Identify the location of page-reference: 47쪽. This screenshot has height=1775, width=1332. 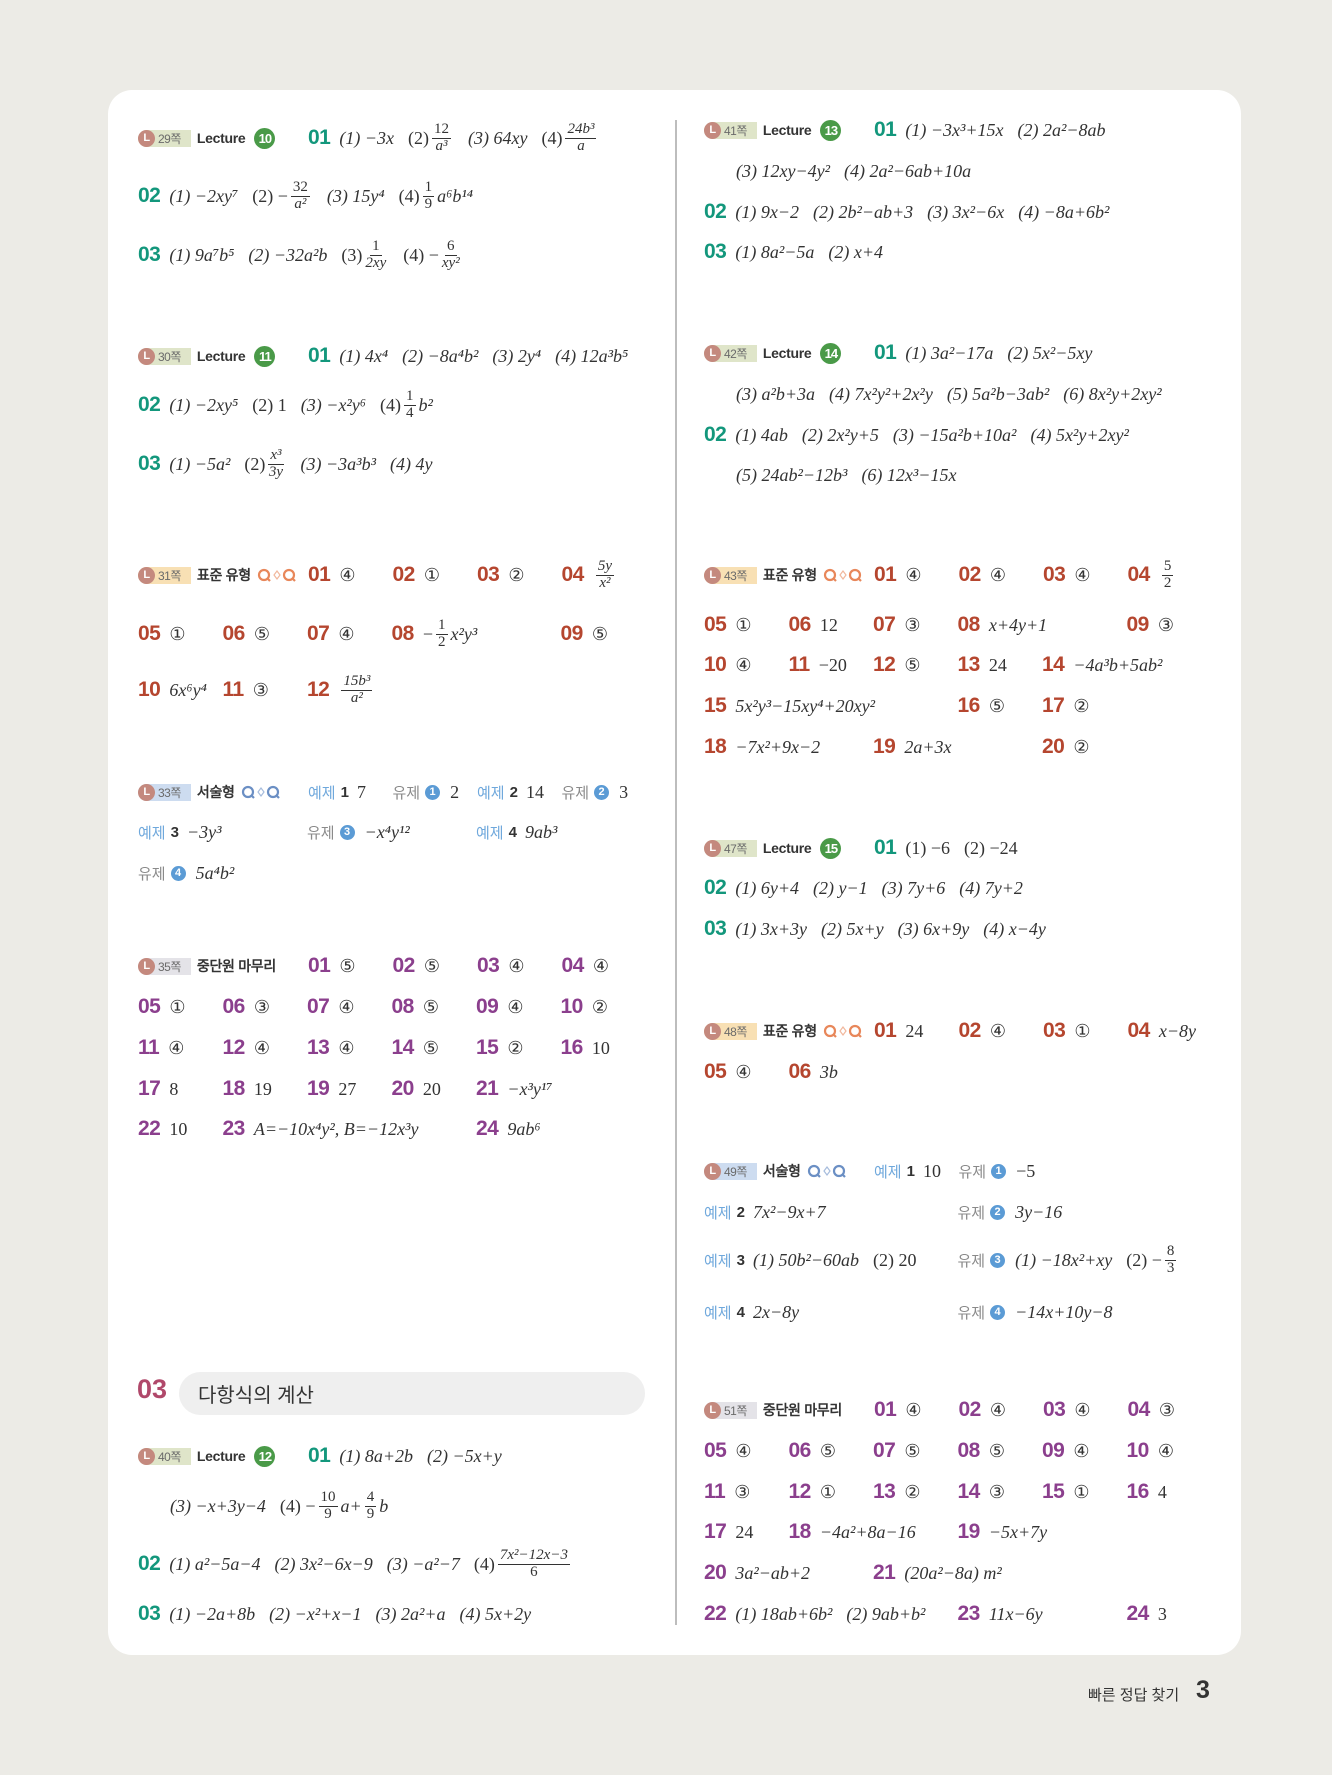
(735, 848).